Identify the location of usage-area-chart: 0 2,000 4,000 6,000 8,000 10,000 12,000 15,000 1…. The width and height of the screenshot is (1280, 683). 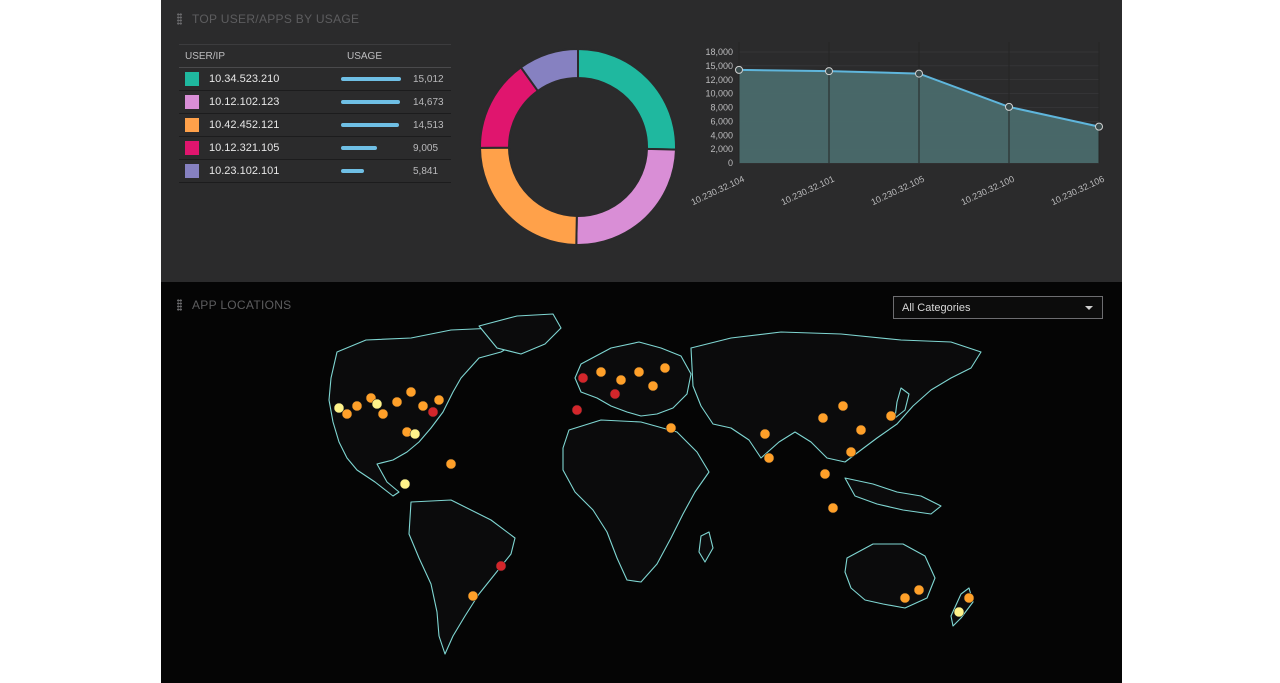
(897, 124).